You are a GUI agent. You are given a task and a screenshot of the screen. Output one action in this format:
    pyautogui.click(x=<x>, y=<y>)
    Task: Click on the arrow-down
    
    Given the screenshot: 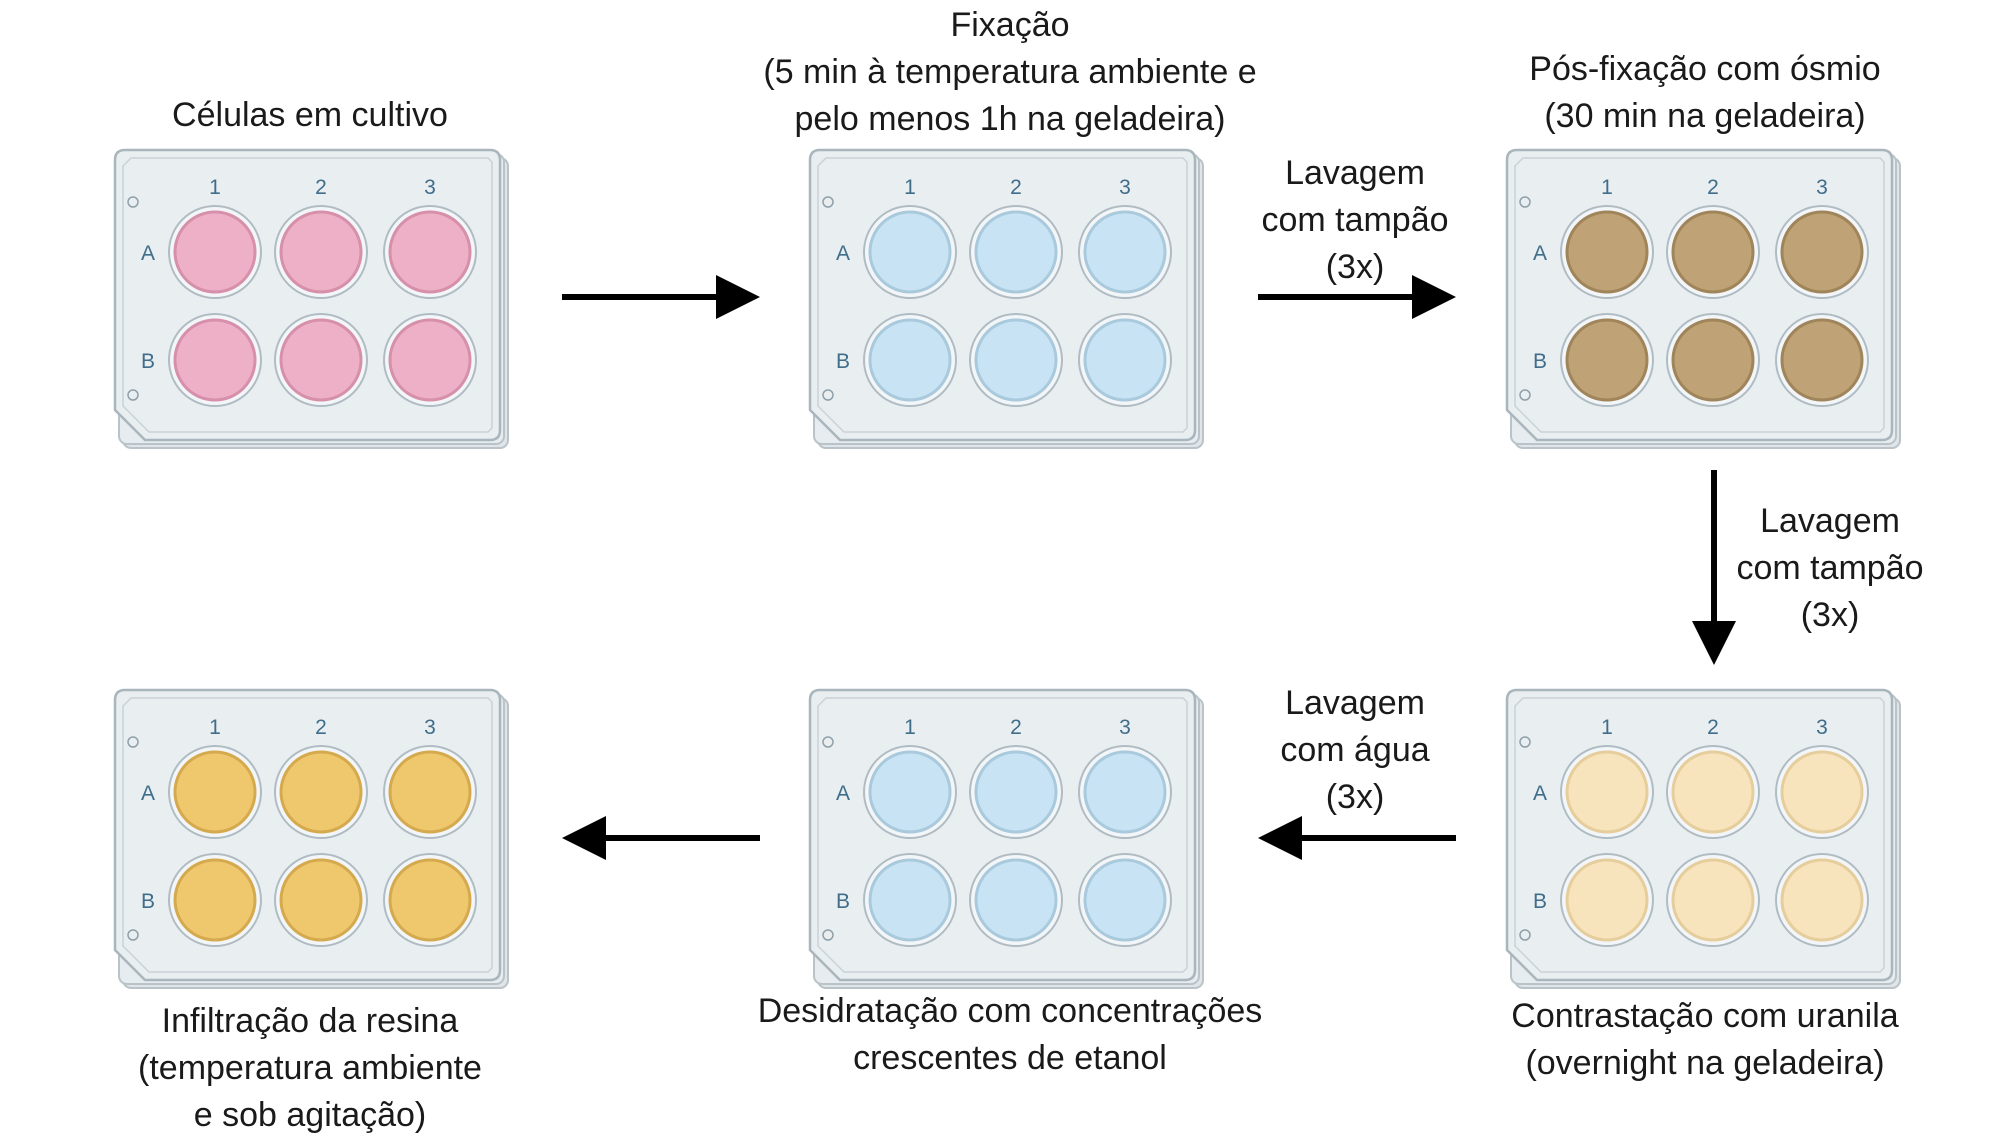 What is the action you would take?
    pyautogui.click(x=1714, y=567)
    